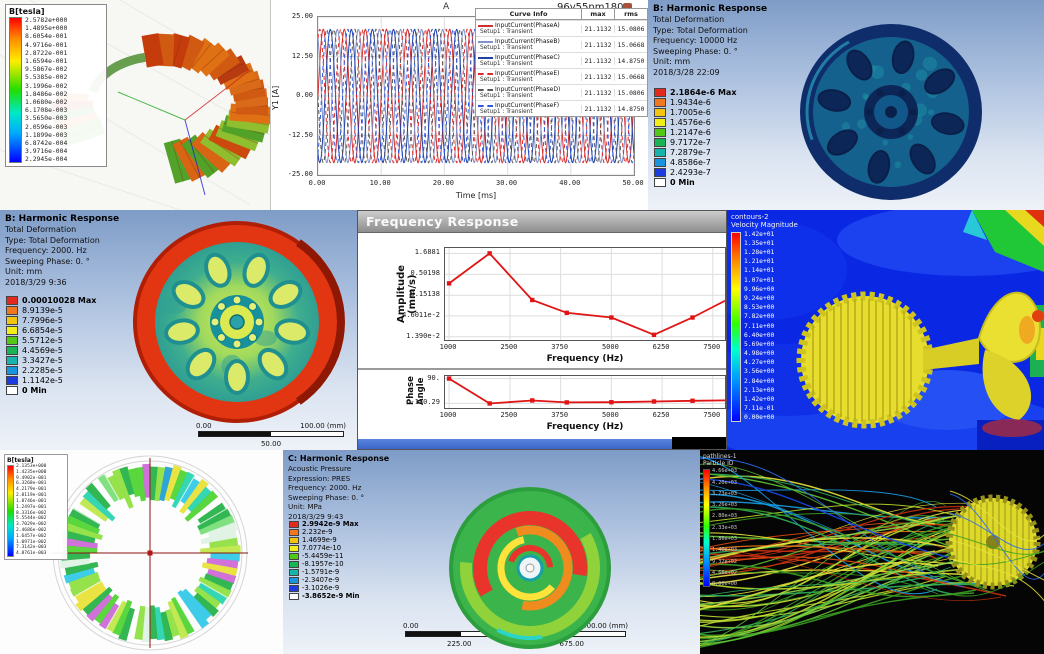 The image size is (1044, 654). I want to click on legend-value: 3.1996e-002, so click(46, 85).